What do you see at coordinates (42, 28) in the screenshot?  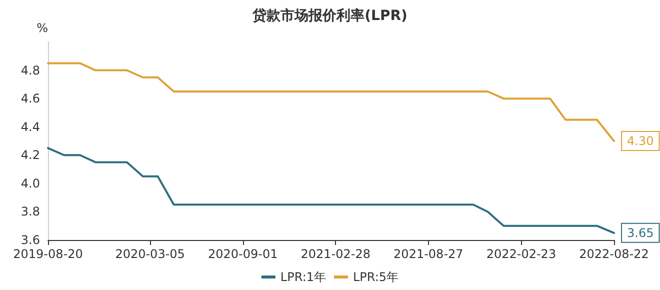 I see `y-axis-title: %` at bounding box center [42, 28].